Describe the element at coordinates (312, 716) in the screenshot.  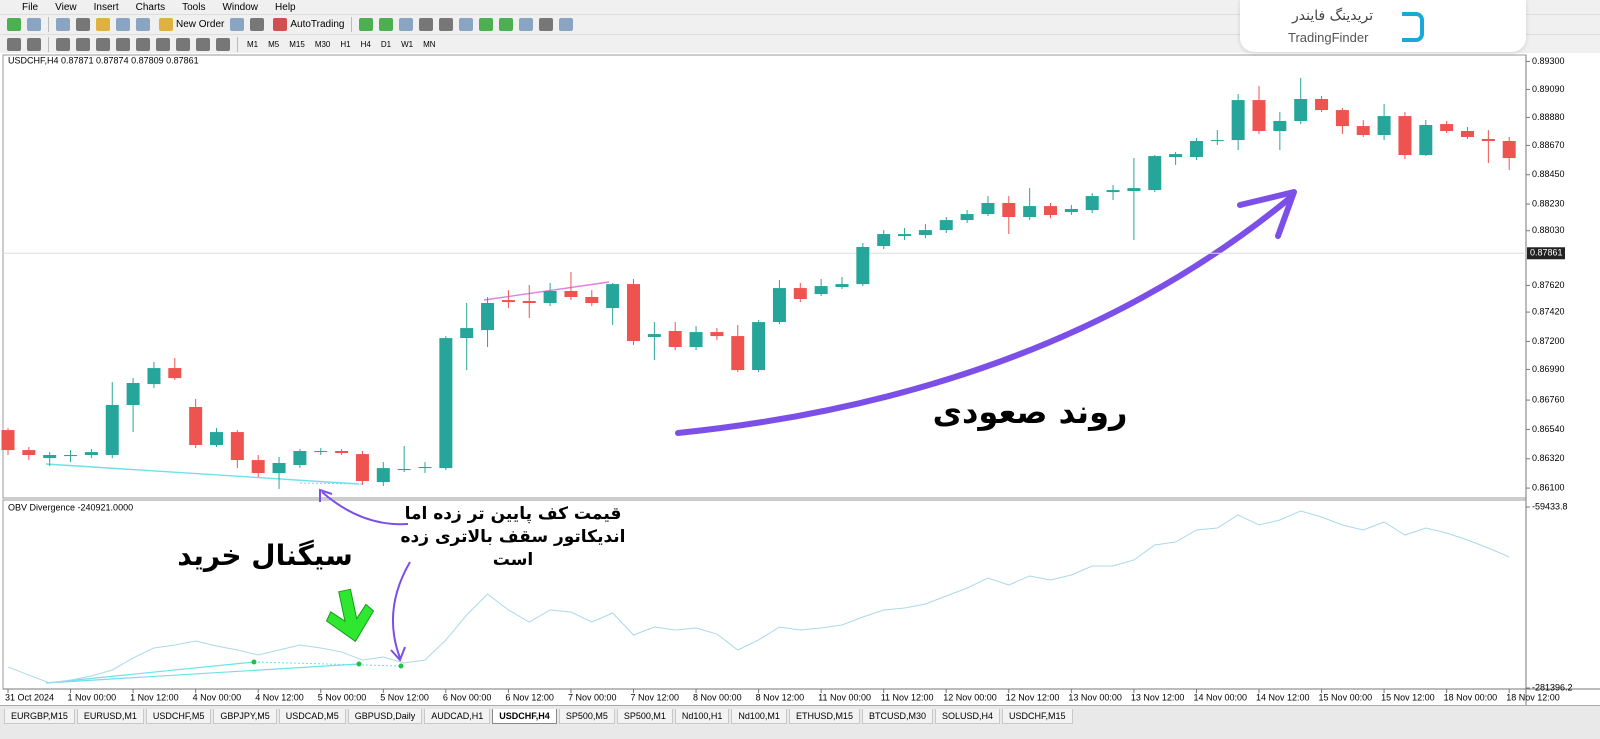
I see `chart-tab: USDCAD,M5` at that location.